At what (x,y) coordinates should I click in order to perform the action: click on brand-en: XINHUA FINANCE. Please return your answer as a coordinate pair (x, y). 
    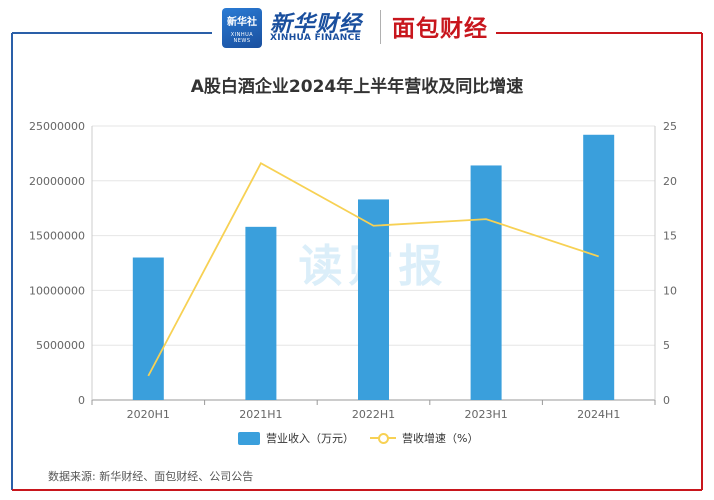
    Looking at the image, I should click on (315, 38).